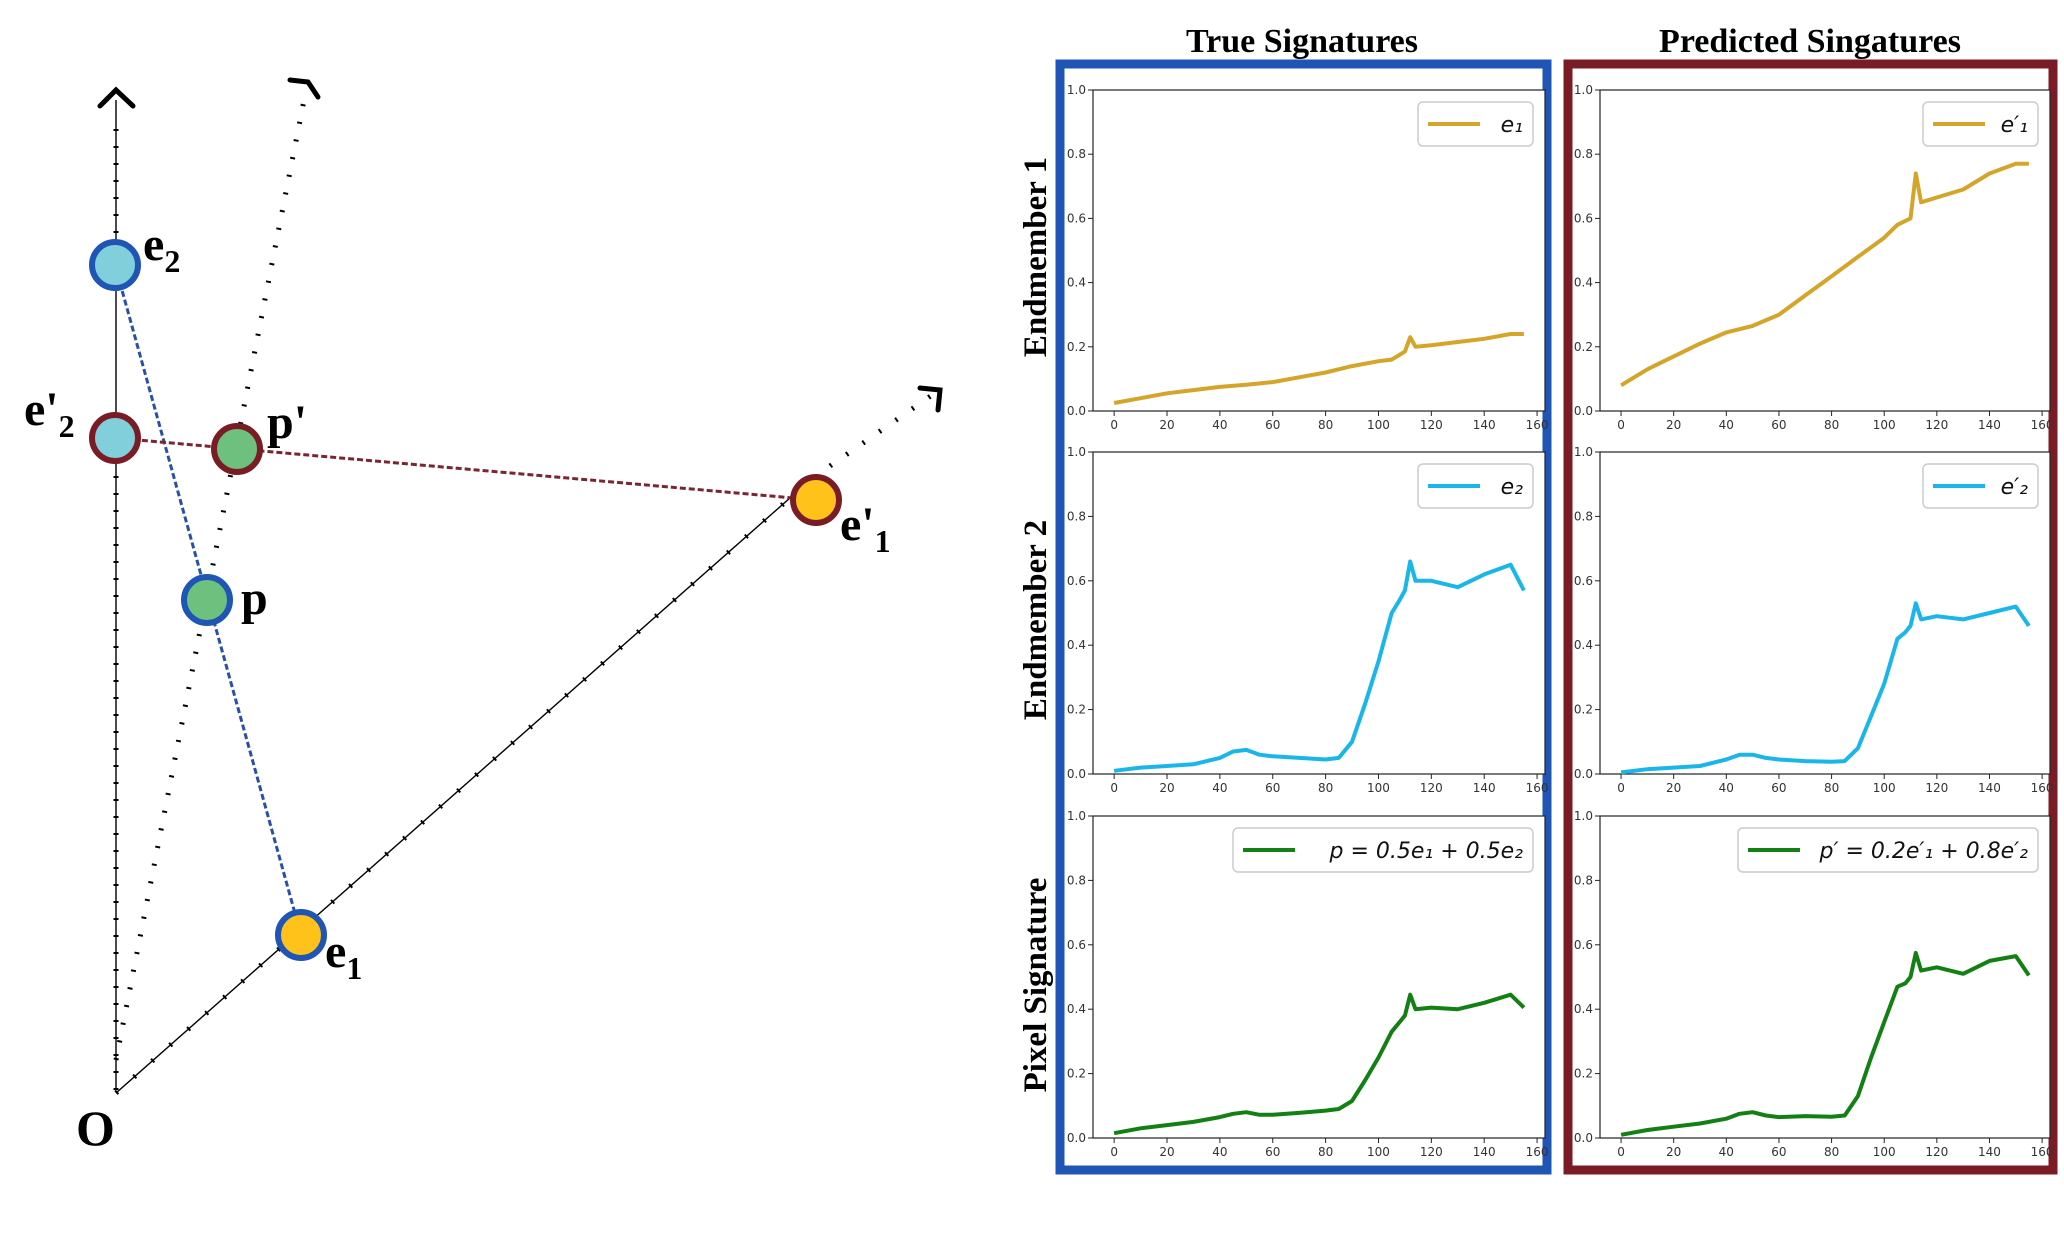 The width and height of the screenshot is (2064, 1248). I want to click on column-title-true: True Signatures, so click(1302, 41).